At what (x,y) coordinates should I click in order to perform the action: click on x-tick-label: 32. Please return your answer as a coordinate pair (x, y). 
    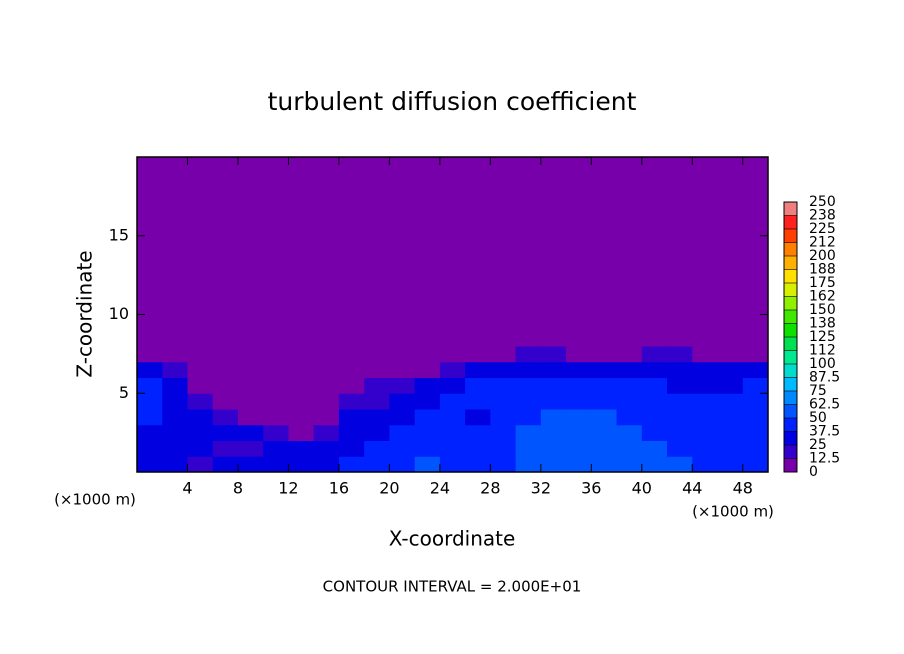
    Looking at the image, I should click on (541, 488).